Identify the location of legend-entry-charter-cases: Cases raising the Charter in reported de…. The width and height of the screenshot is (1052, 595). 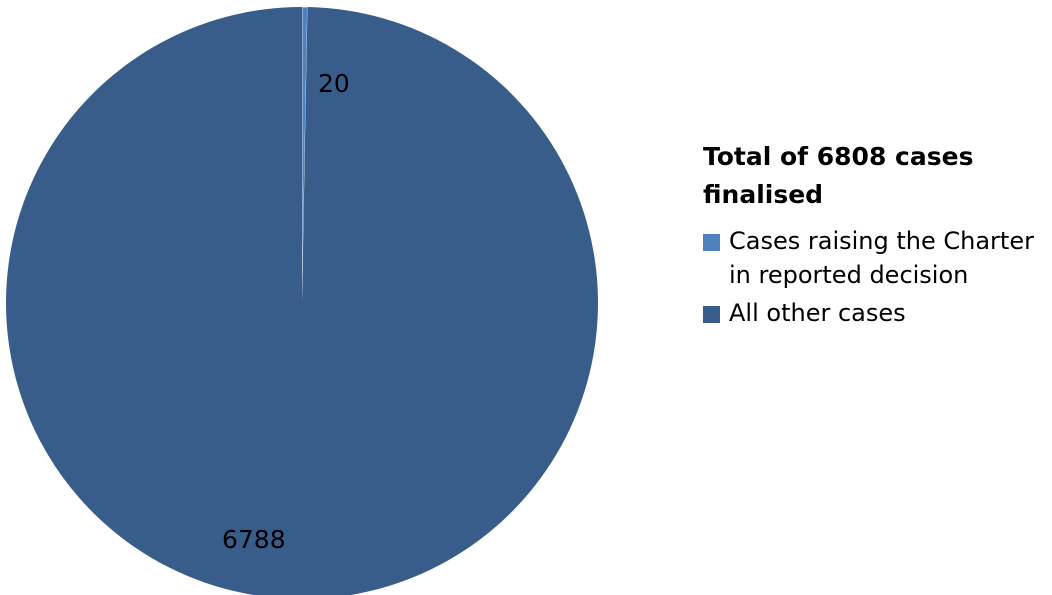
(873, 258).